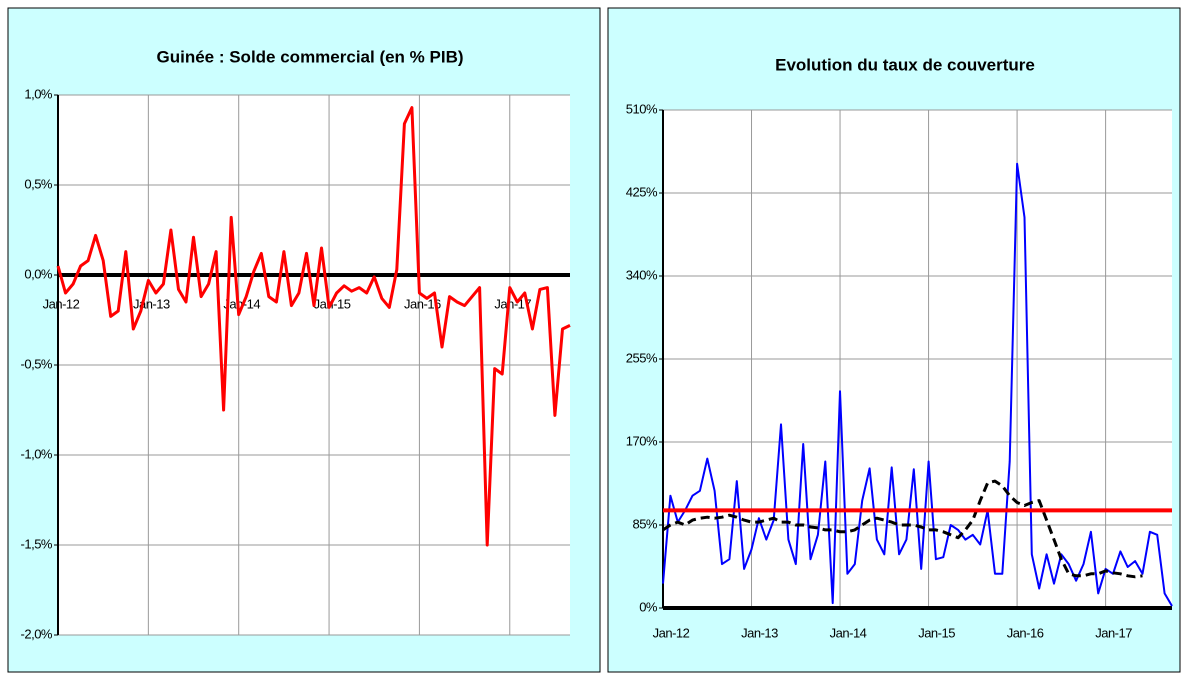 This screenshot has height=683, width=1184. Describe the element at coordinates (37, 633) in the screenshot. I see `y-tick-label: -2,0%` at that location.